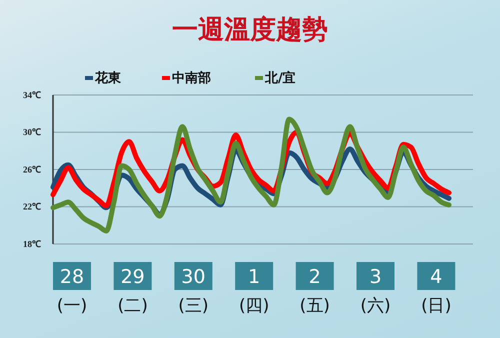 Image resolution: width=500 pixels, height=338 pixels. I want to click on legend-label: 北/宜, so click(280, 78).